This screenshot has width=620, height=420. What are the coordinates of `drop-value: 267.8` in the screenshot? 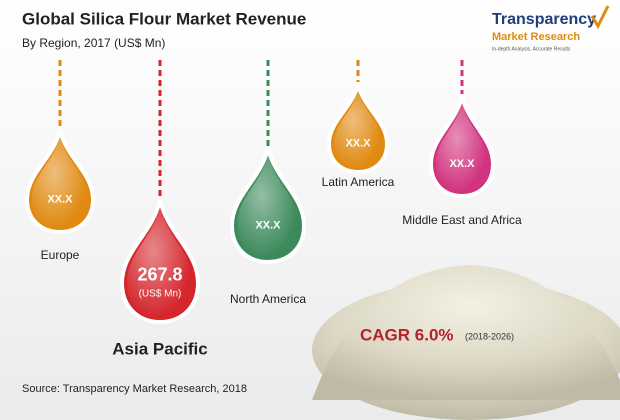 It's located at (159, 274).